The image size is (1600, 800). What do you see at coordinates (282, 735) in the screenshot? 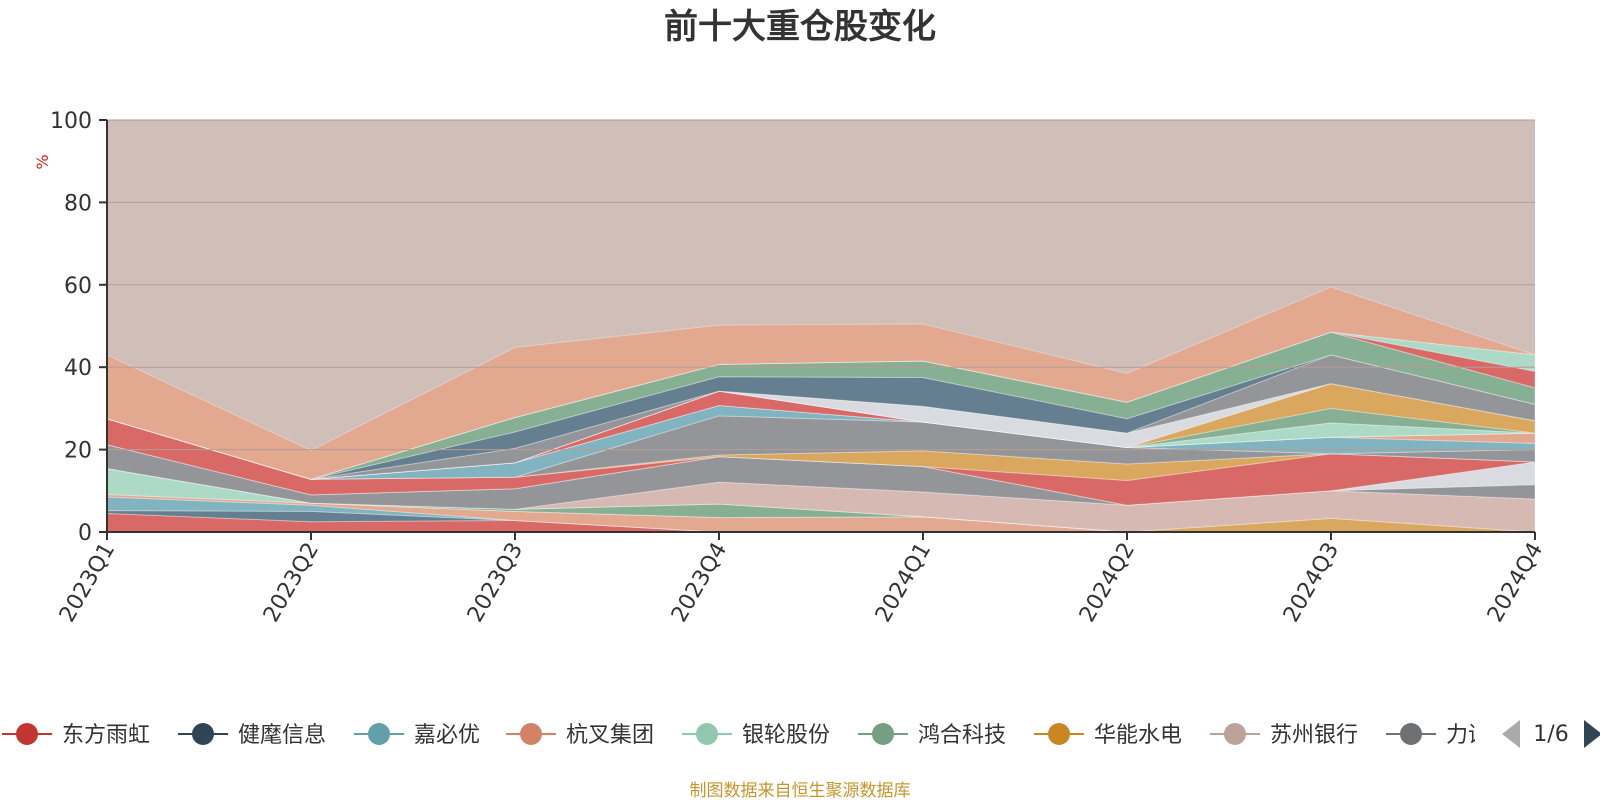
I see `legend-label: 健麾信息` at bounding box center [282, 735].